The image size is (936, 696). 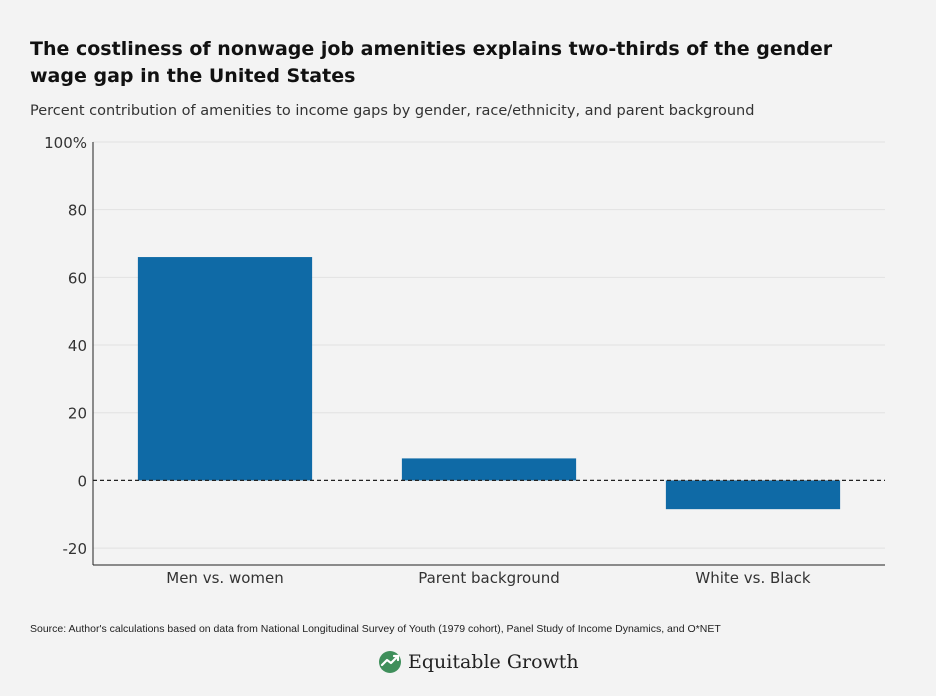 I want to click on y-tick-label: 20, so click(x=77, y=414).